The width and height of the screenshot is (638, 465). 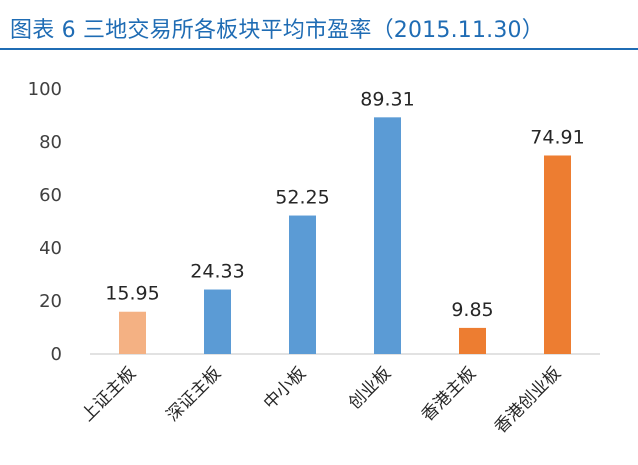 I want to click on y-tick-label: 40, so click(x=50, y=248).